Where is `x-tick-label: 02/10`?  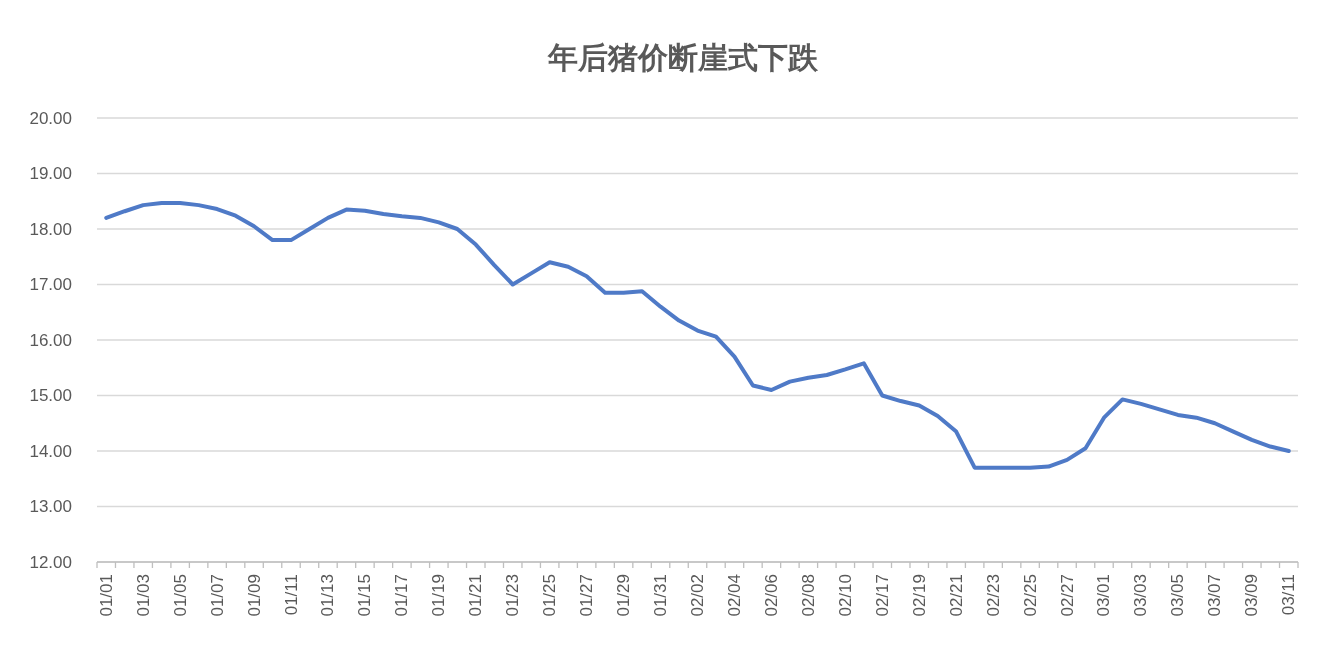 x-tick-label: 02/10 is located at coordinates (845, 595).